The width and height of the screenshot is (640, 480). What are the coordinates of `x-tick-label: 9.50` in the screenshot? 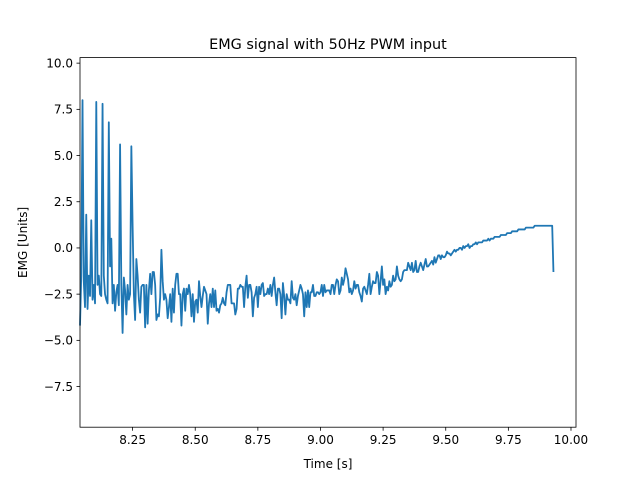 It's located at (445, 440).